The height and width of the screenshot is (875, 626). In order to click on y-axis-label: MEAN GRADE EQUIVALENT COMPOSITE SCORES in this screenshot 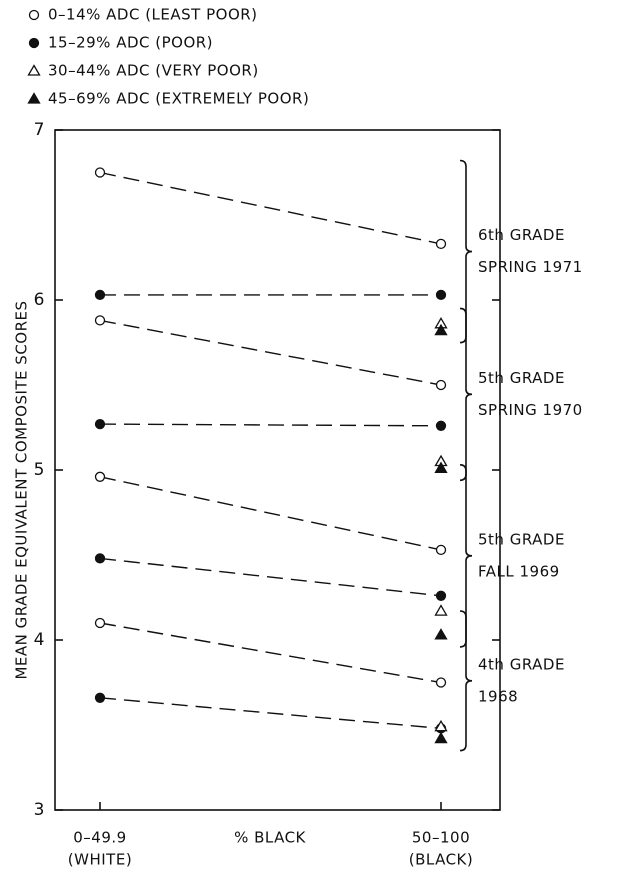, I will do `click(22, 489)`.